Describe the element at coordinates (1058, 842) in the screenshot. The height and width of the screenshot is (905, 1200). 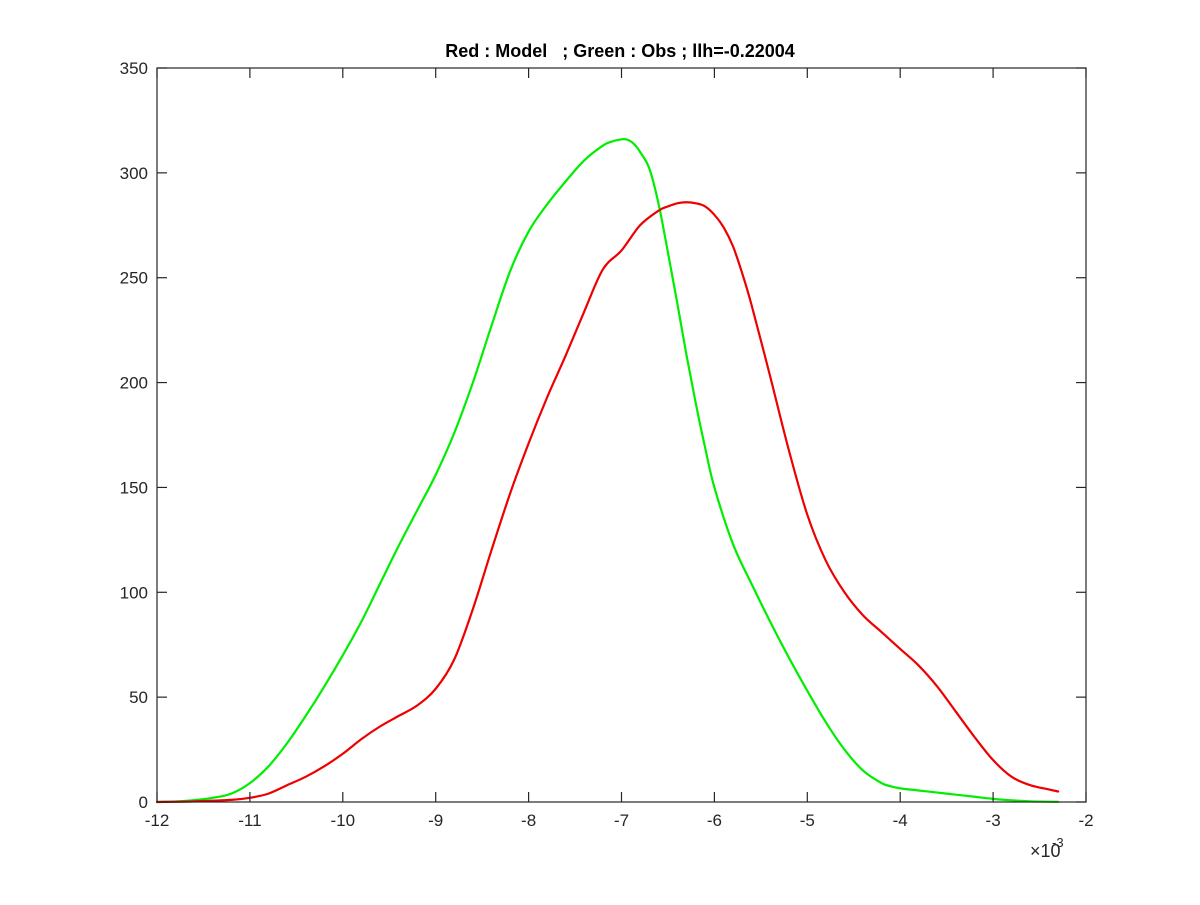
I see `x-multiplier-exponent: -3` at that location.